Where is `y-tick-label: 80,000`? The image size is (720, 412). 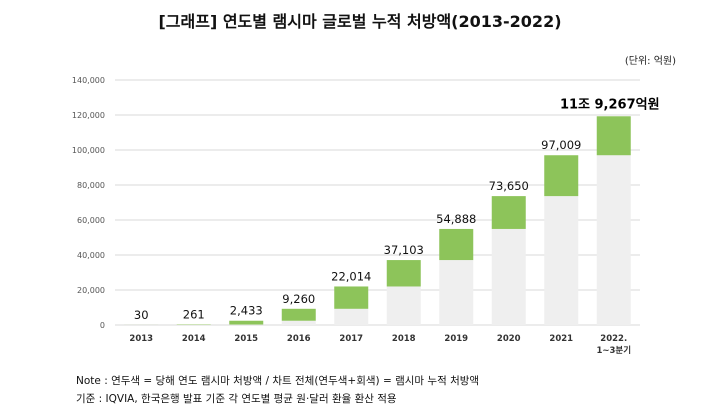
y-tick-label: 80,000 is located at coordinates (91, 185).